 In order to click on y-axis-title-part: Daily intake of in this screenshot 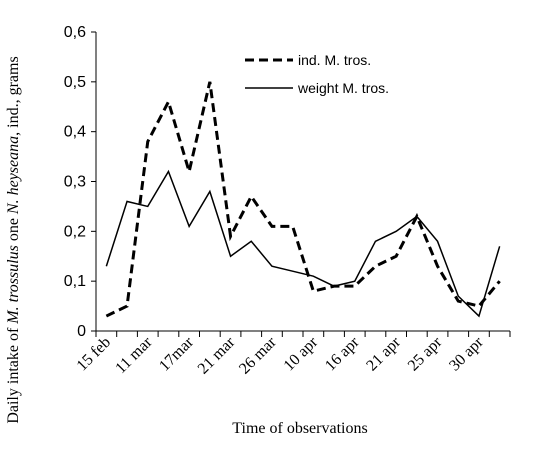, I will do `click(13, 374)`.